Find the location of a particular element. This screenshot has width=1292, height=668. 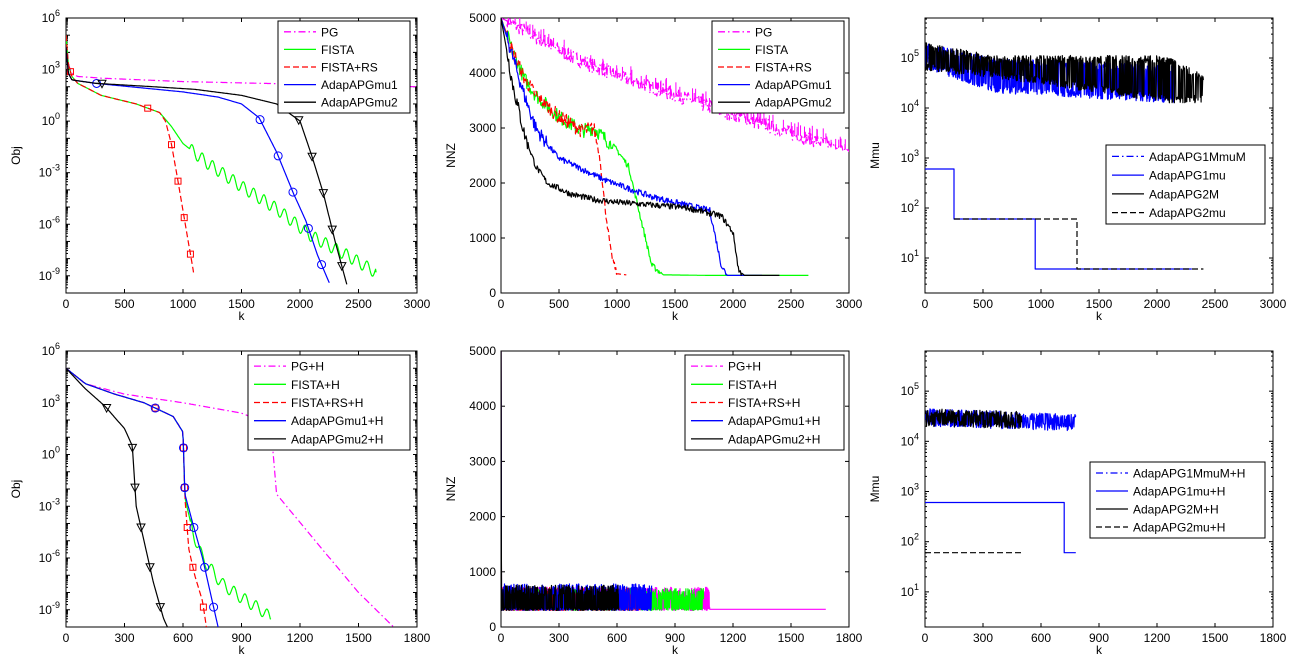

legend-label: FISTA+RS is located at coordinates (783, 68).